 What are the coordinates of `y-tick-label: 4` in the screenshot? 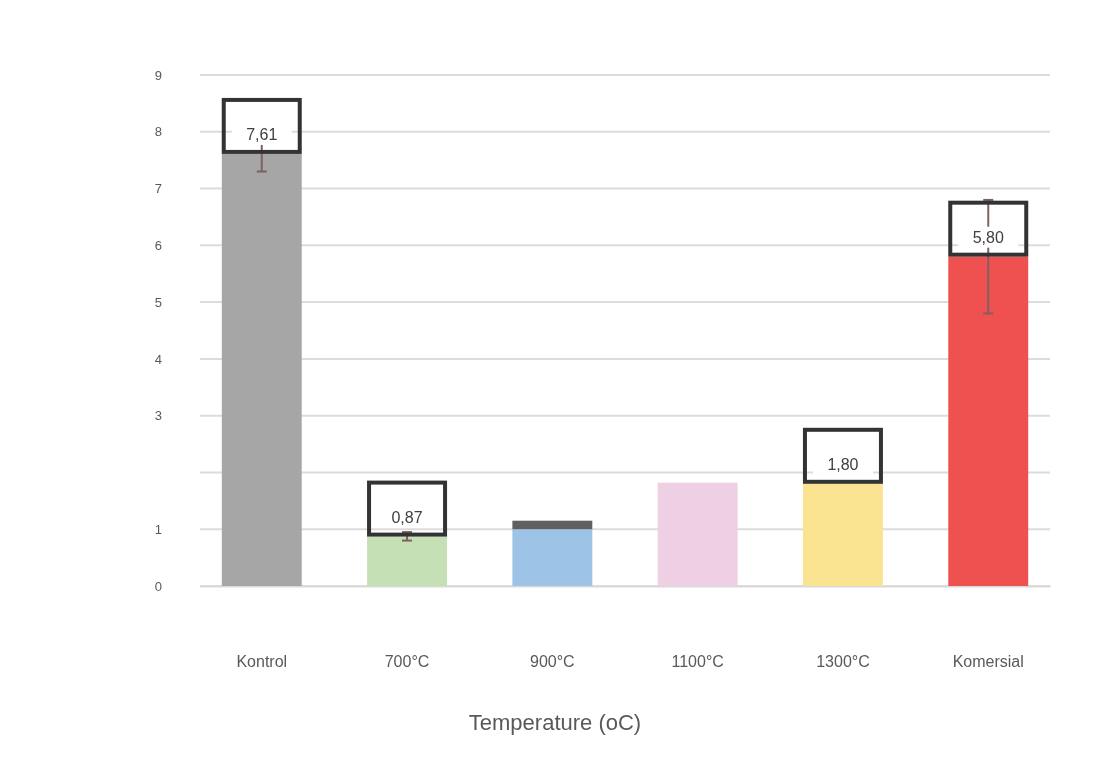 It's located at (158, 359).